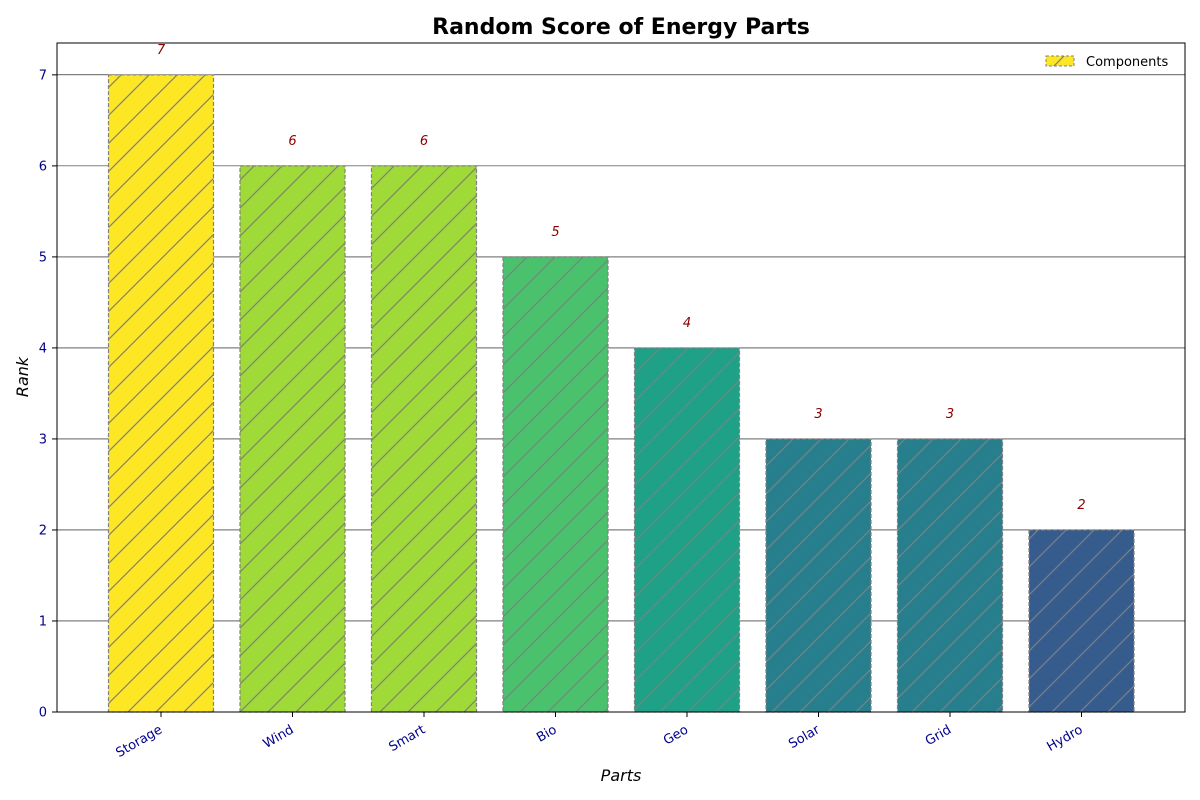 The width and height of the screenshot is (1200, 800). Describe the element at coordinates (279, 736) in the screenshot. I see `x-tick-label: Wind` at that location.